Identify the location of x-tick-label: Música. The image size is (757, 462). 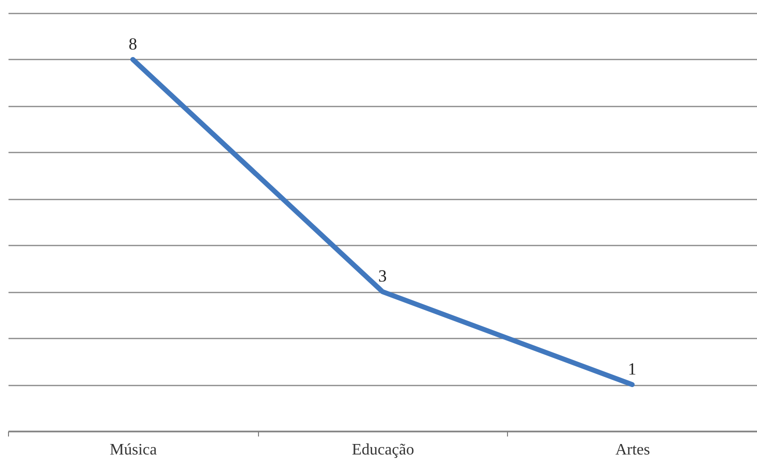
(133, 450).